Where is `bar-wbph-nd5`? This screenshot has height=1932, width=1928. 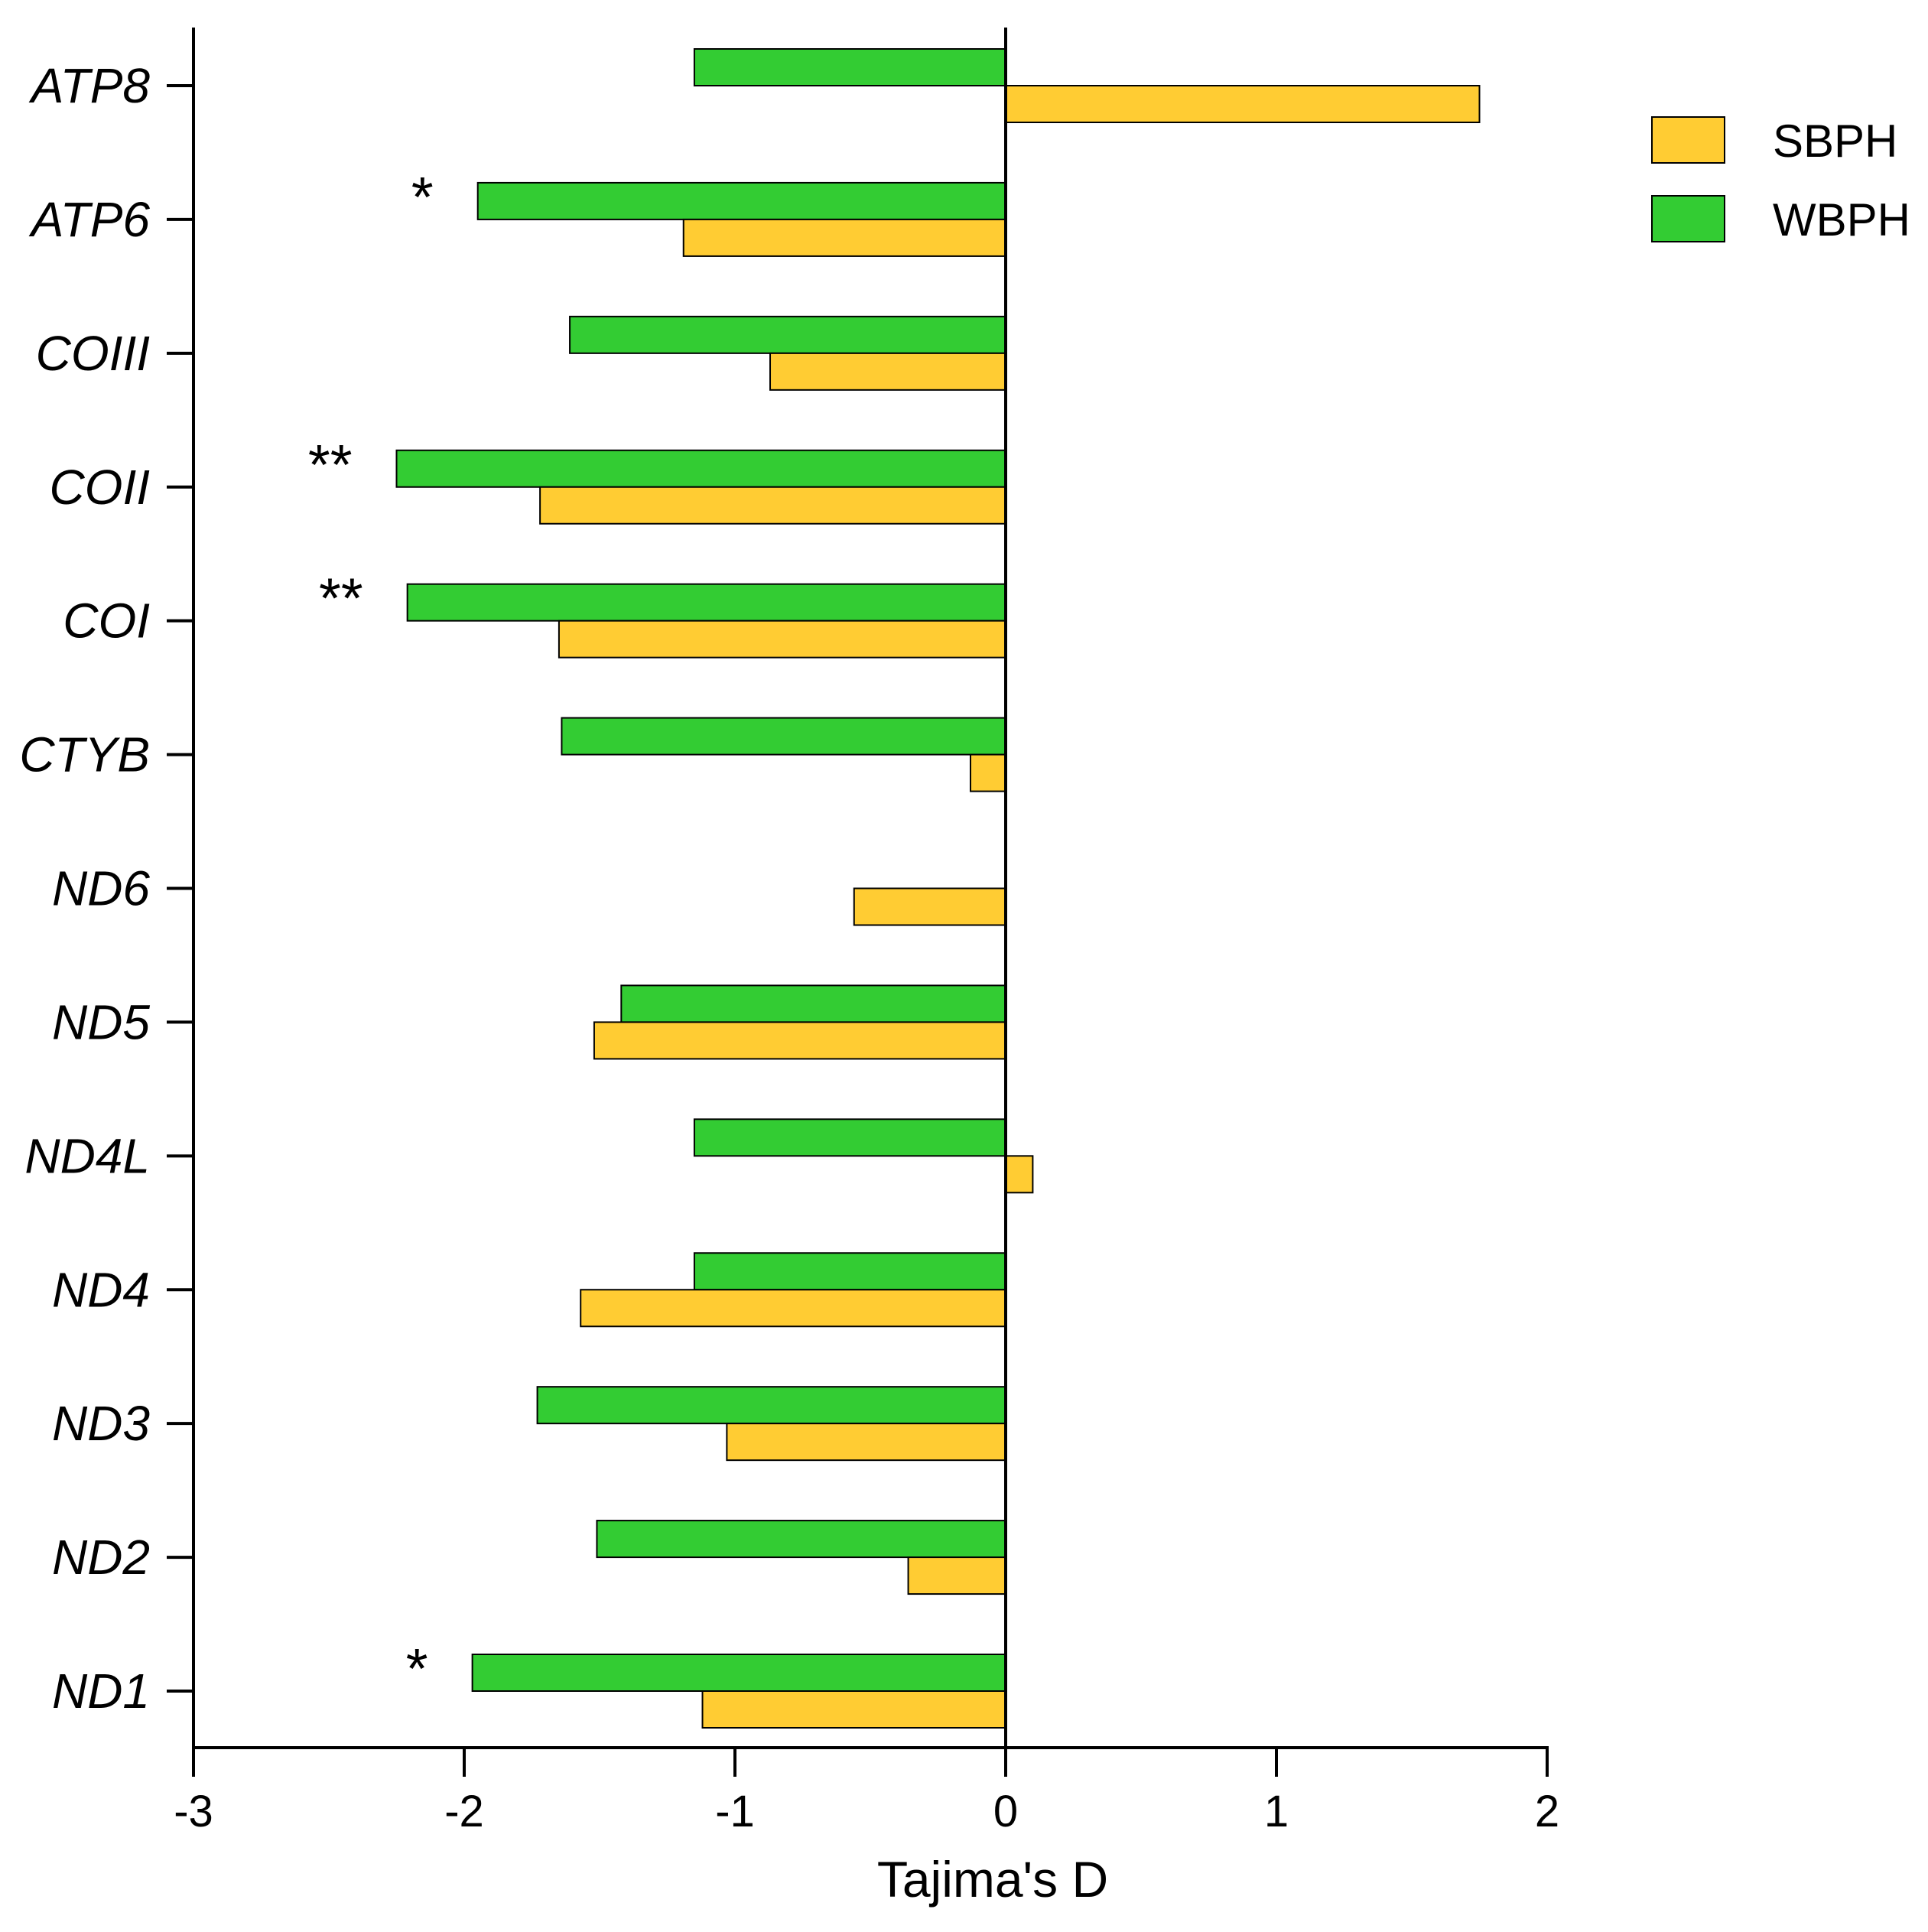 bar-wbph-nd5 is located at coordinates (813, 1003).